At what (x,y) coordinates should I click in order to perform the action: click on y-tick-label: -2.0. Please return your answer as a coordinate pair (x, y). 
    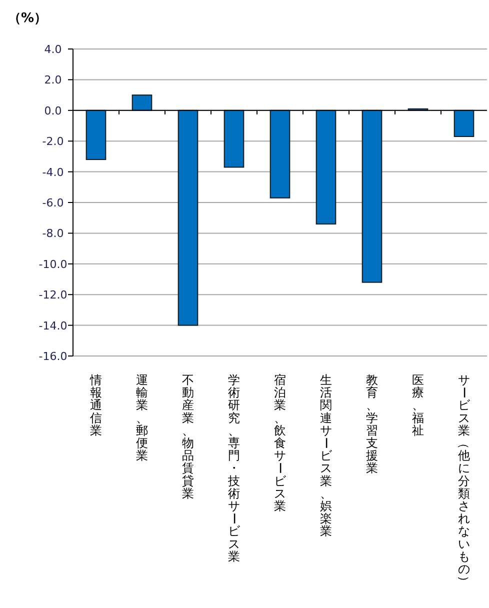
    Looking at the image, I should click on (53, 141).